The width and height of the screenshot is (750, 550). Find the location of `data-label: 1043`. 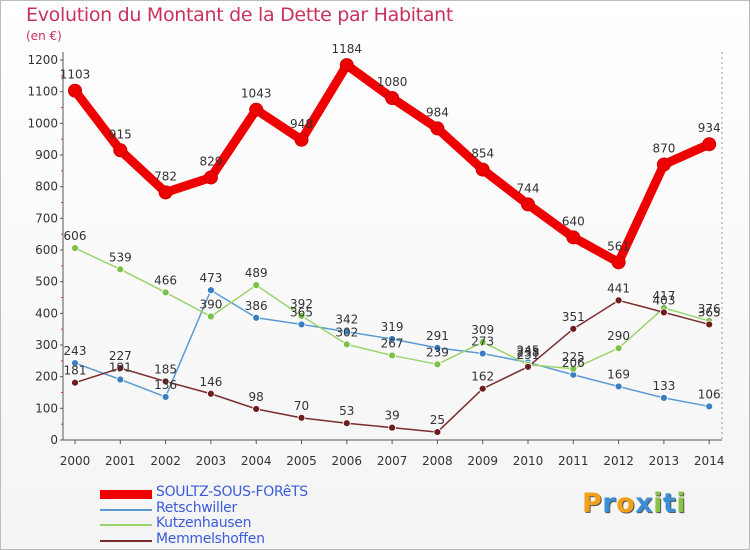

data-label: 1043 is located at coordinates (256, 94).